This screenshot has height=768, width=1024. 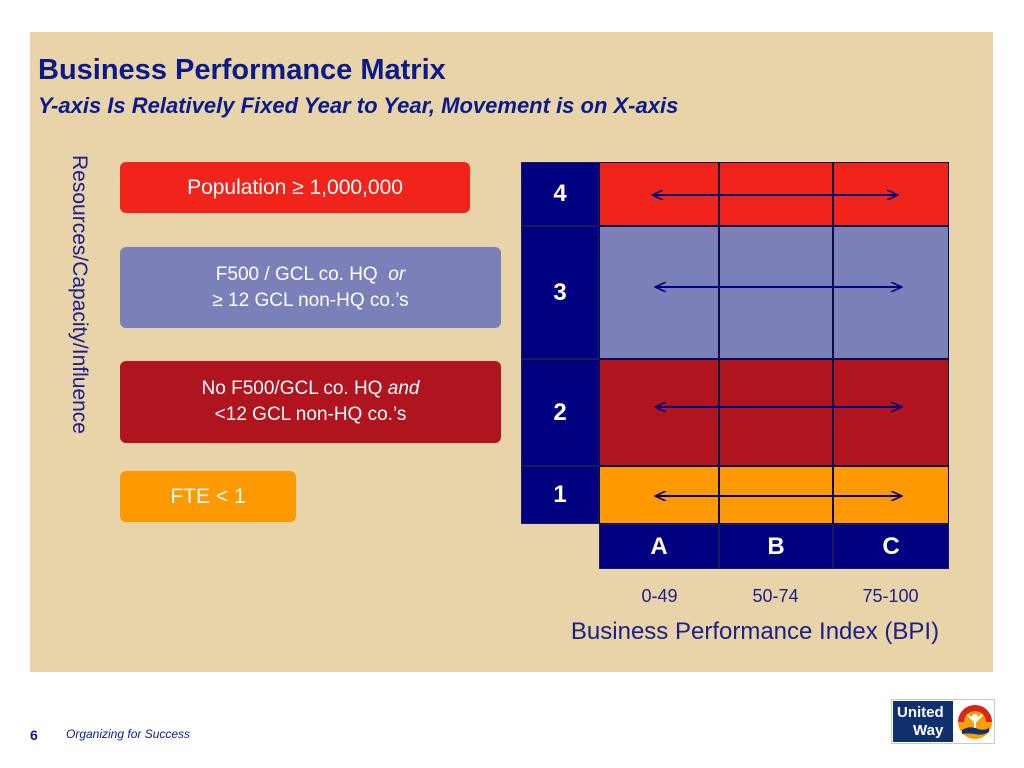 What do you see at coordinates (659, 546) in the screenshot?
I see `matrix-col-label-a: A` at bounding box center [659, 546].